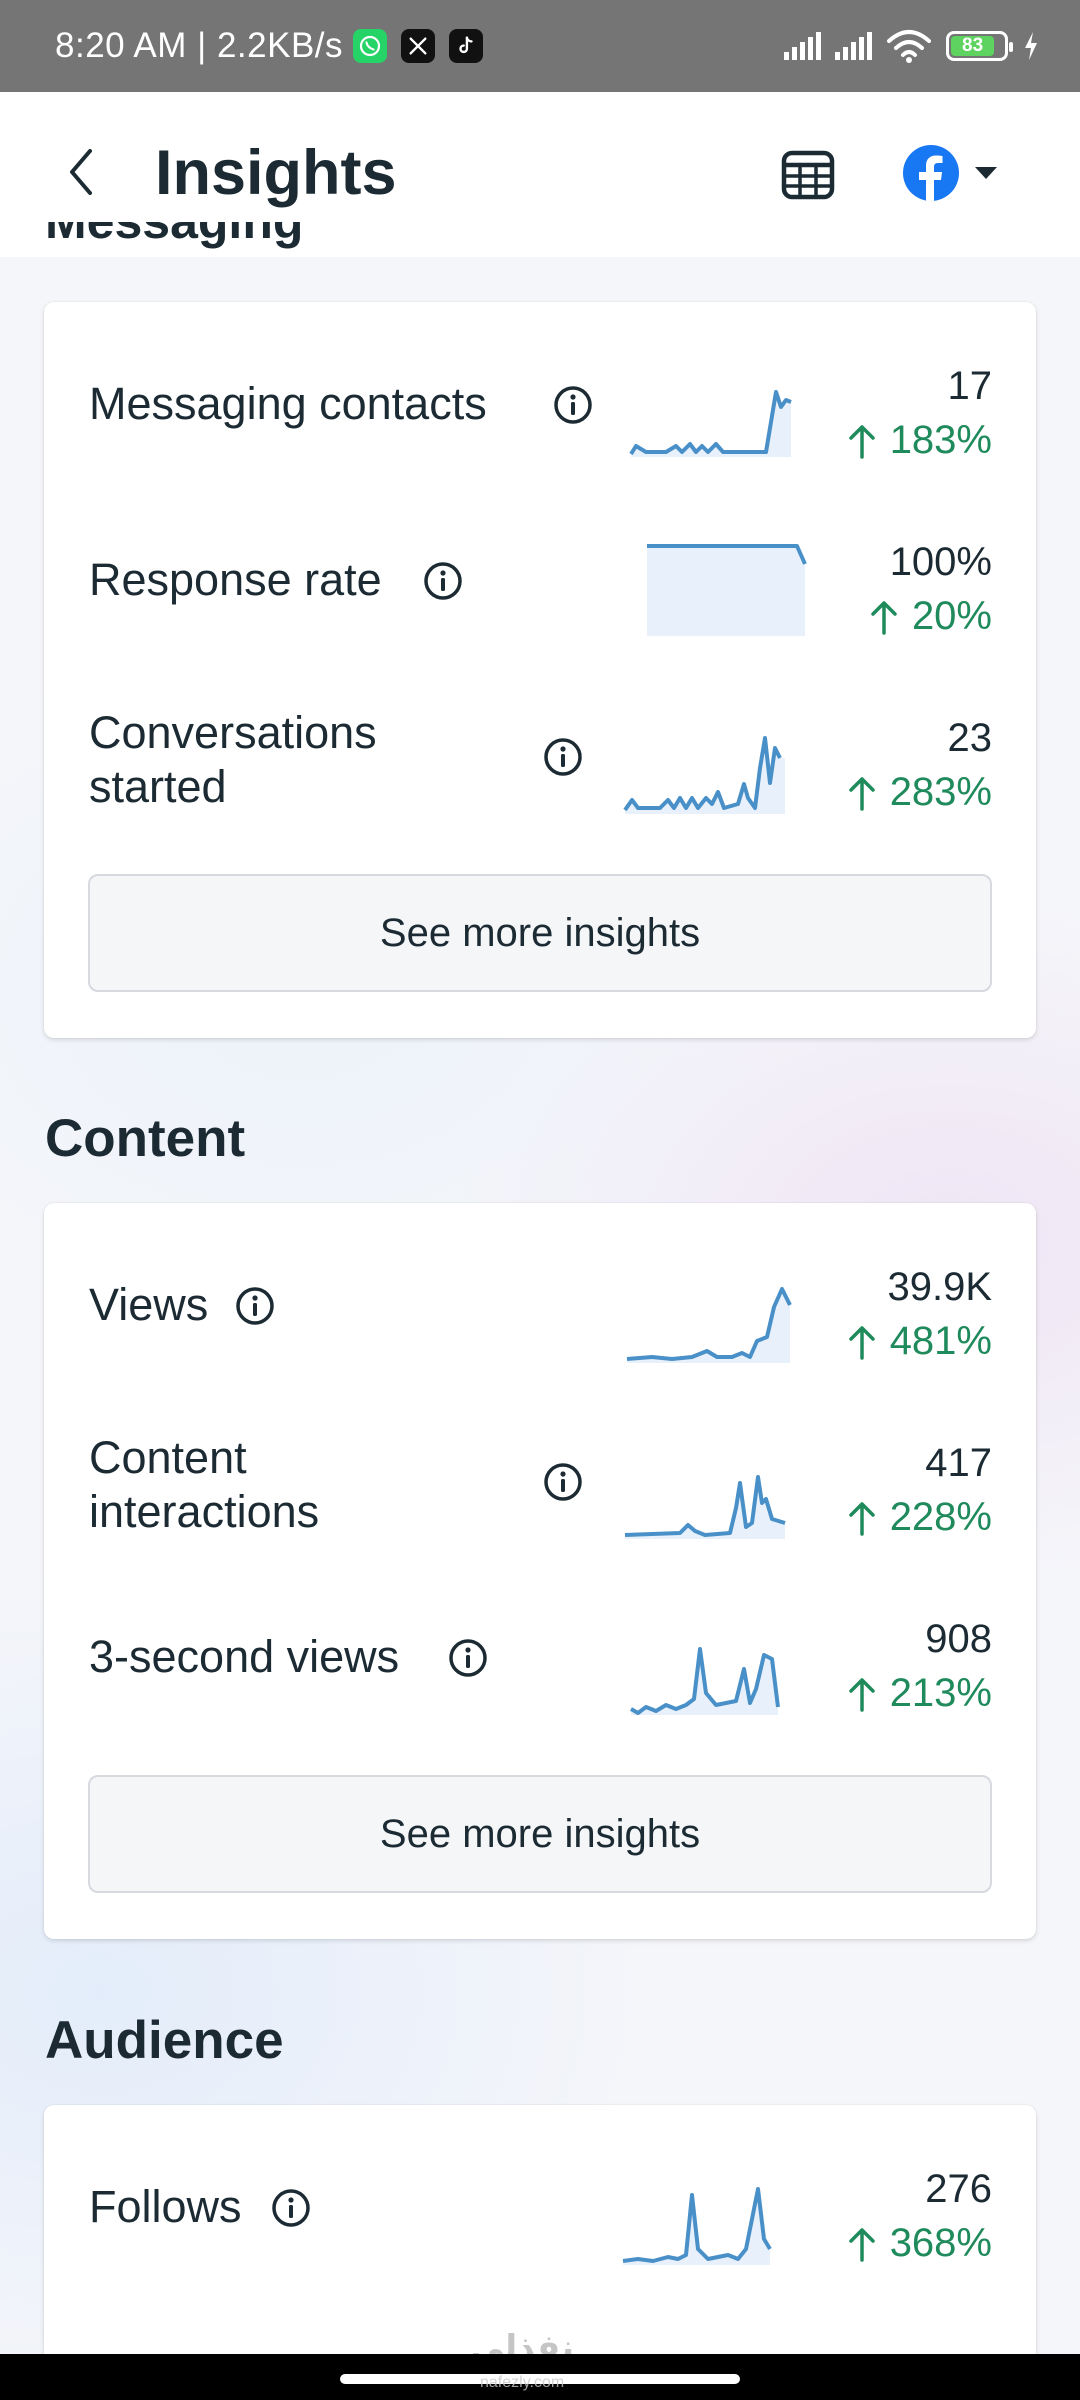  Describe the element at coordinates (466, 46) in the screenshot. I see `tiktok-icon` at that location.